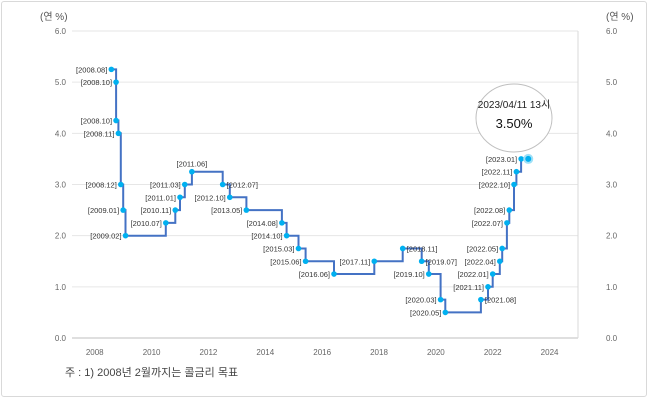  What do you see at coordinates (612, 287) in the screenshot?
I see `y-tick-label-right: 1.0` at bounding box center [612, 287].